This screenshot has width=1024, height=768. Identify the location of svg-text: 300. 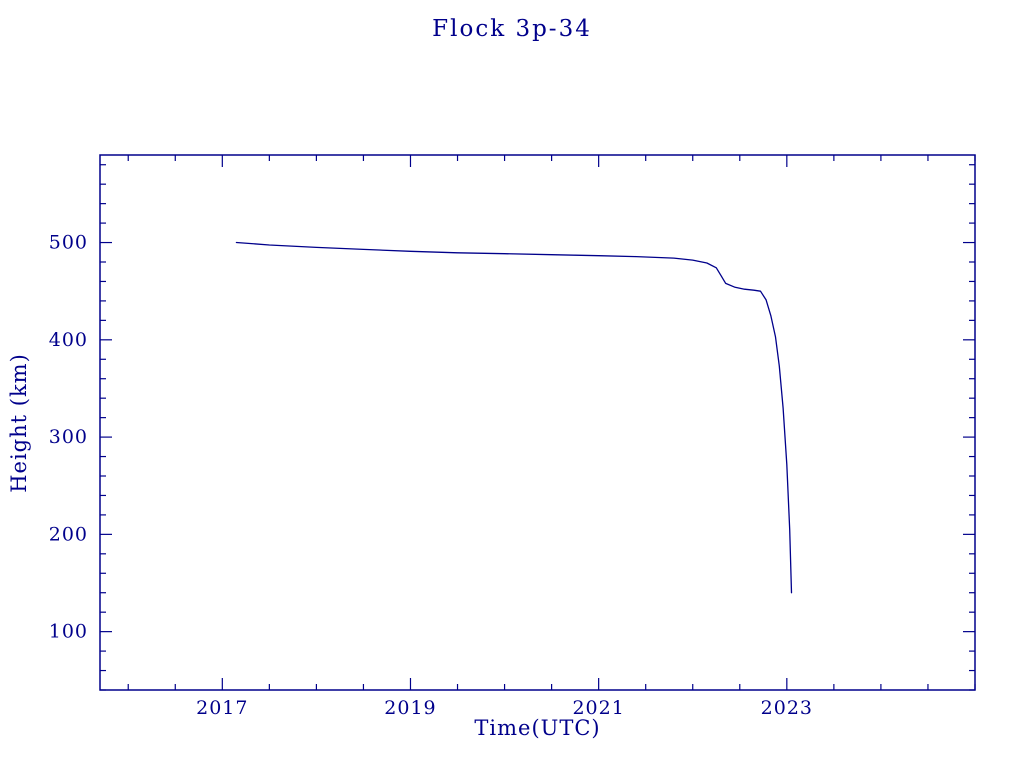
(68, 437).